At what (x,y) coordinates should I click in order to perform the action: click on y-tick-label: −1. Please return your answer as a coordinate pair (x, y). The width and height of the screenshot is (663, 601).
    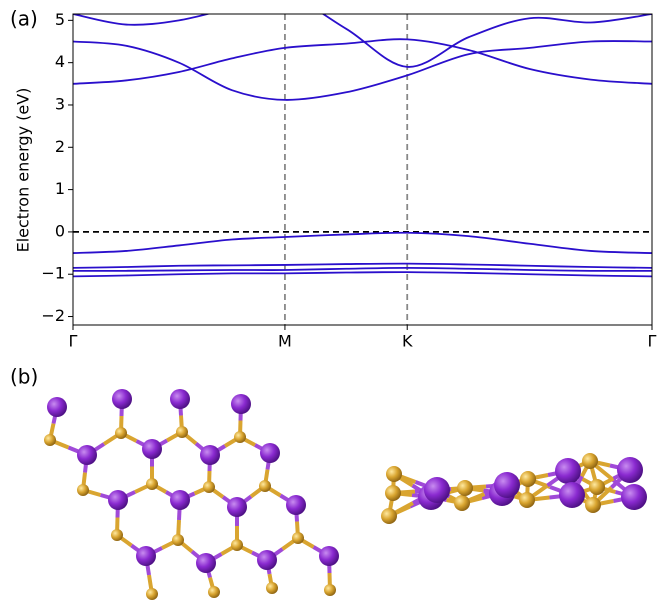
    Looking at the image, I should click on (53, 273).